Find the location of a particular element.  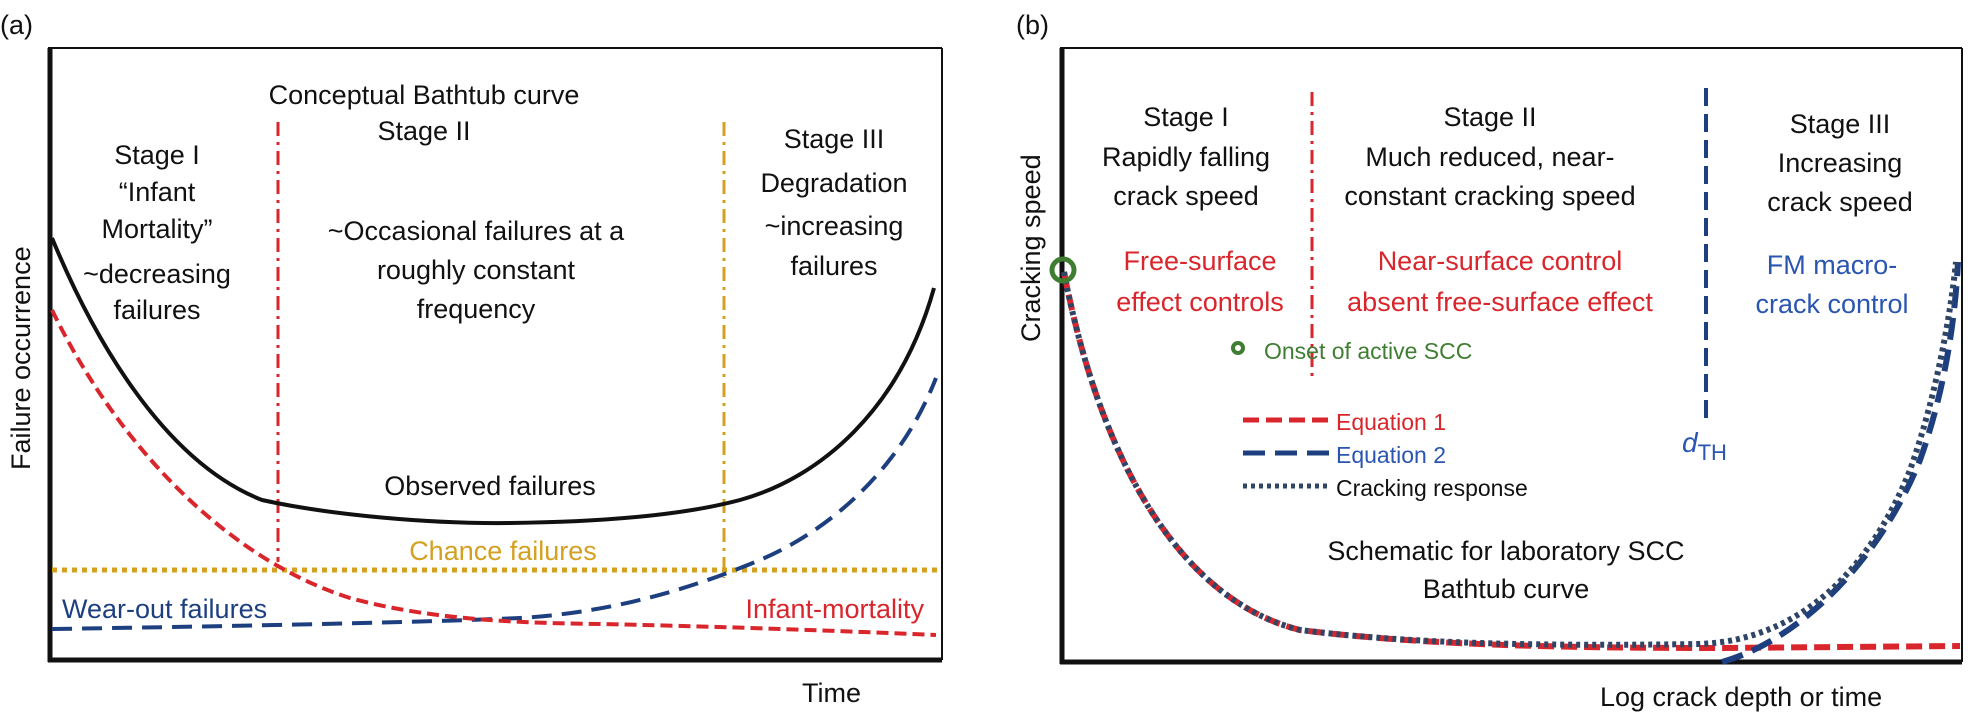

panel-b-tag: (b) is located at coordinates (1032, 25).